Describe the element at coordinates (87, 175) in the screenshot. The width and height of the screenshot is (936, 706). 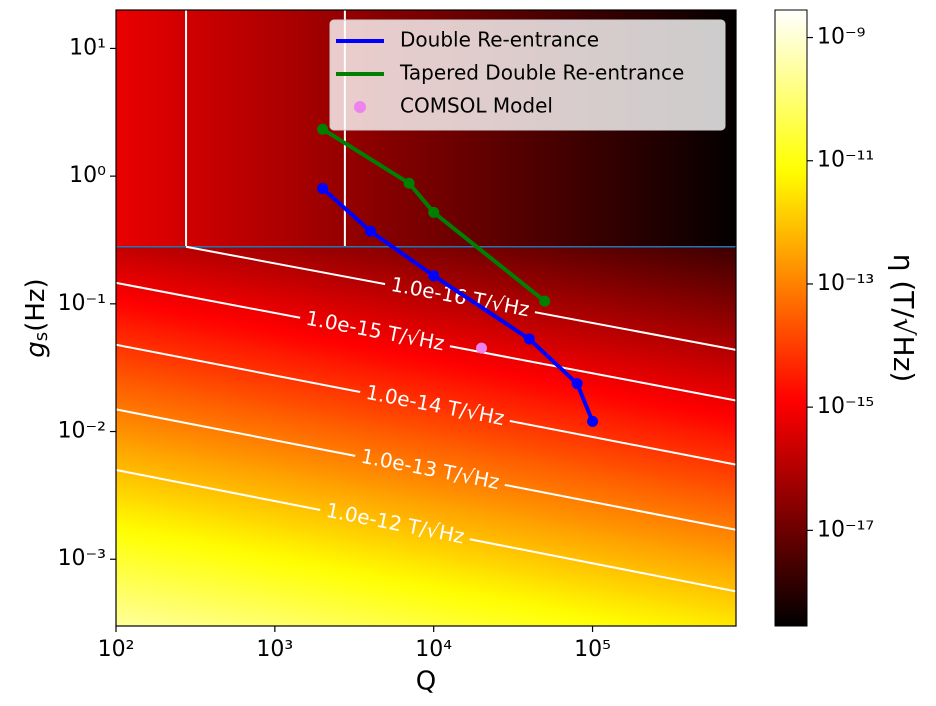
I see `y-tick-label: 10⁰` at that location.